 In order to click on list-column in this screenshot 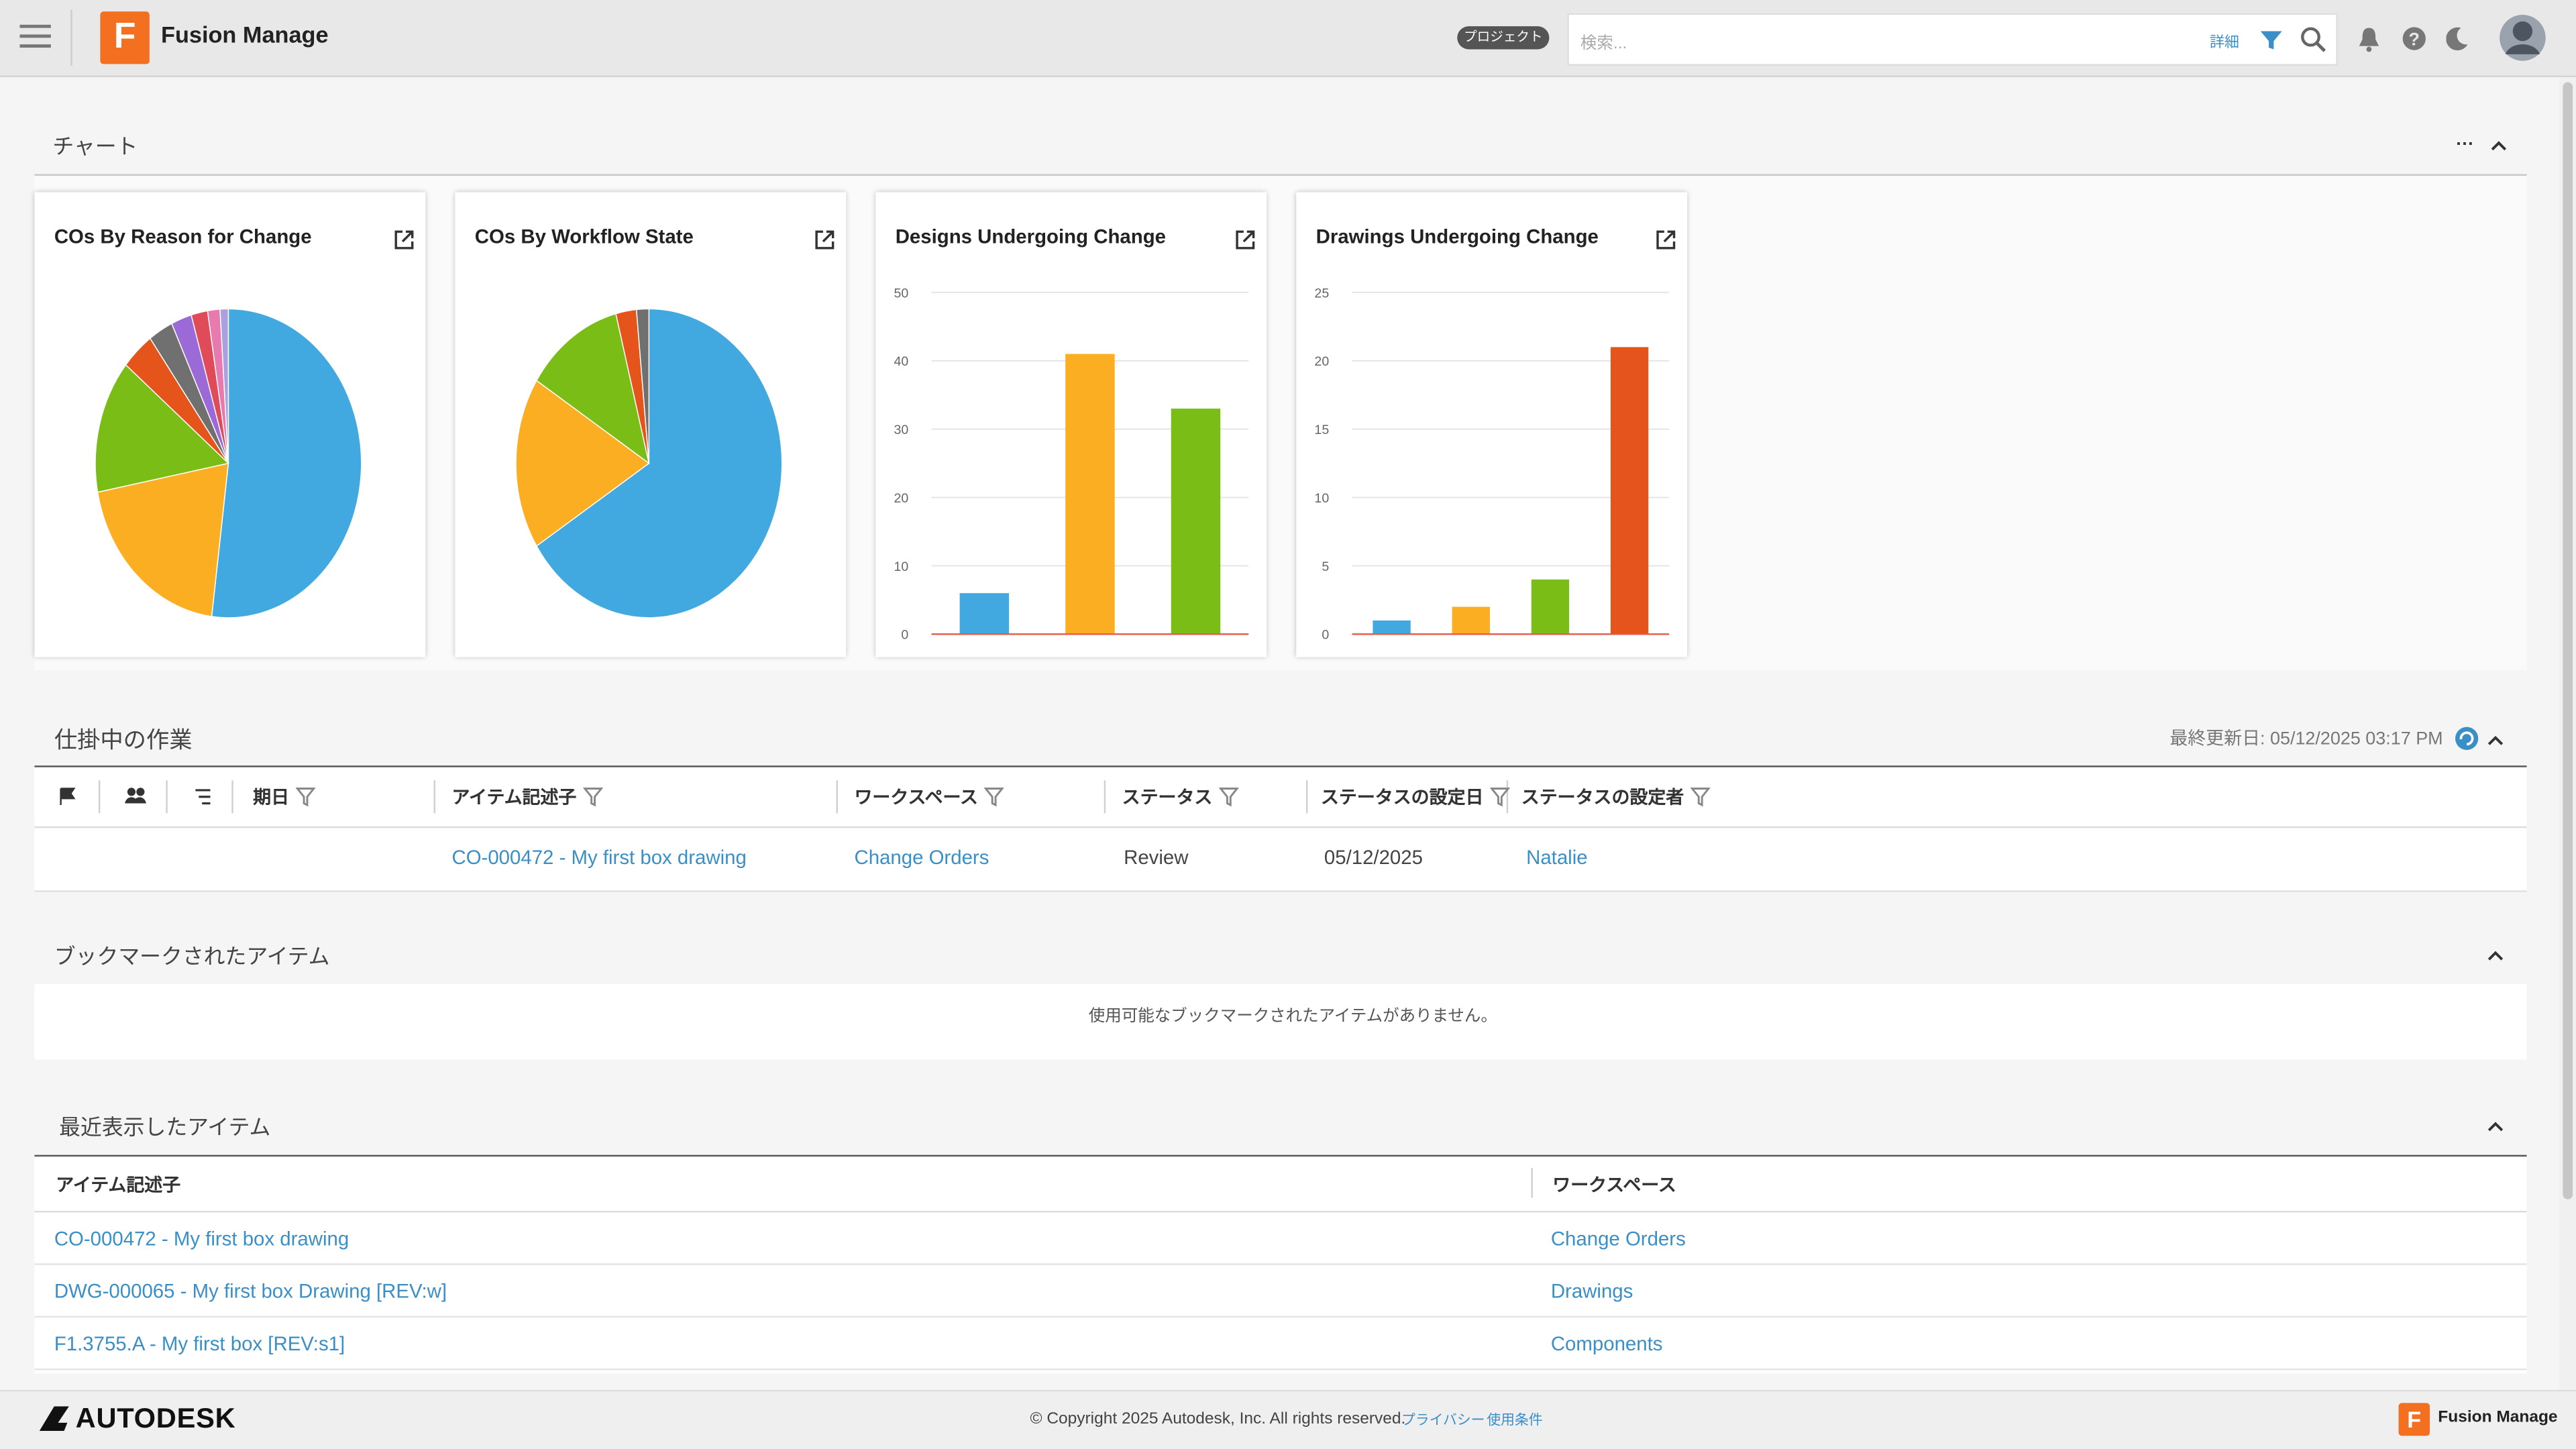, I will do `click(203, 797)`.